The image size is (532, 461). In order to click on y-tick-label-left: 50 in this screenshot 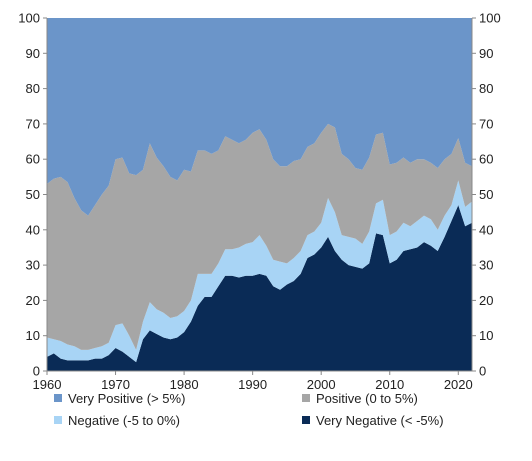, I will do `click(33, 194)`.